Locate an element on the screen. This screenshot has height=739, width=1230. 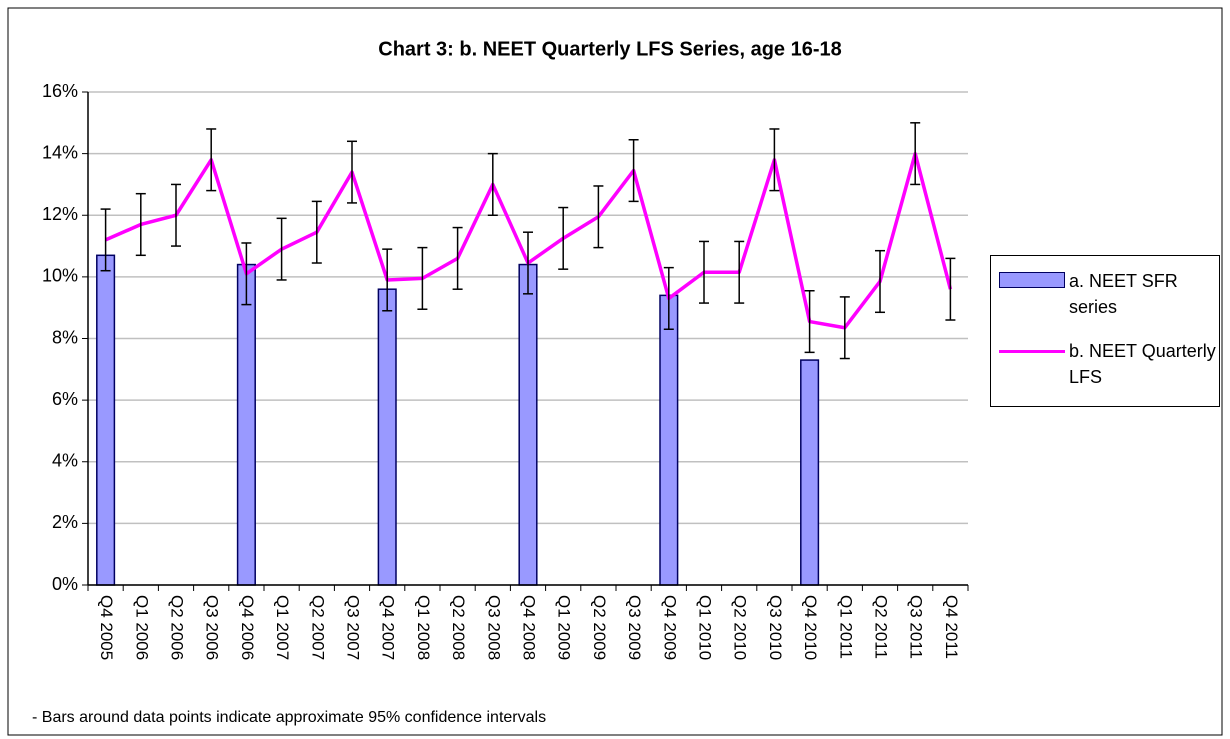
x-tick-label: Q1 2011 is located at coordinates (845, 627).